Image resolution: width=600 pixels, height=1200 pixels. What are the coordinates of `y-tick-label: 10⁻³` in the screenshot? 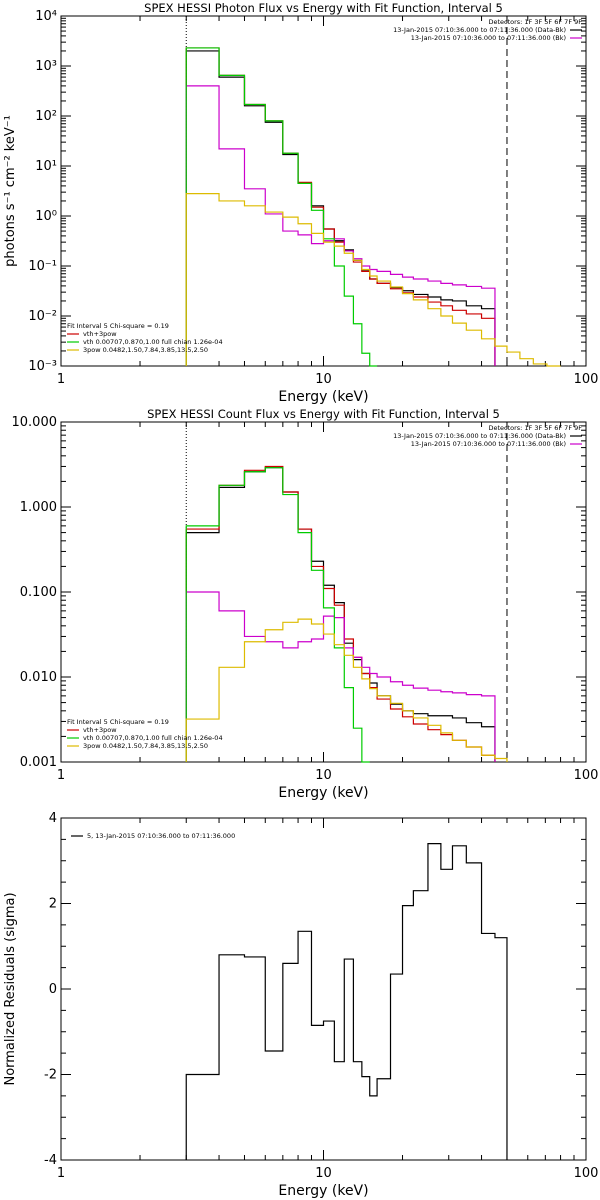 It's located at (42, 366).